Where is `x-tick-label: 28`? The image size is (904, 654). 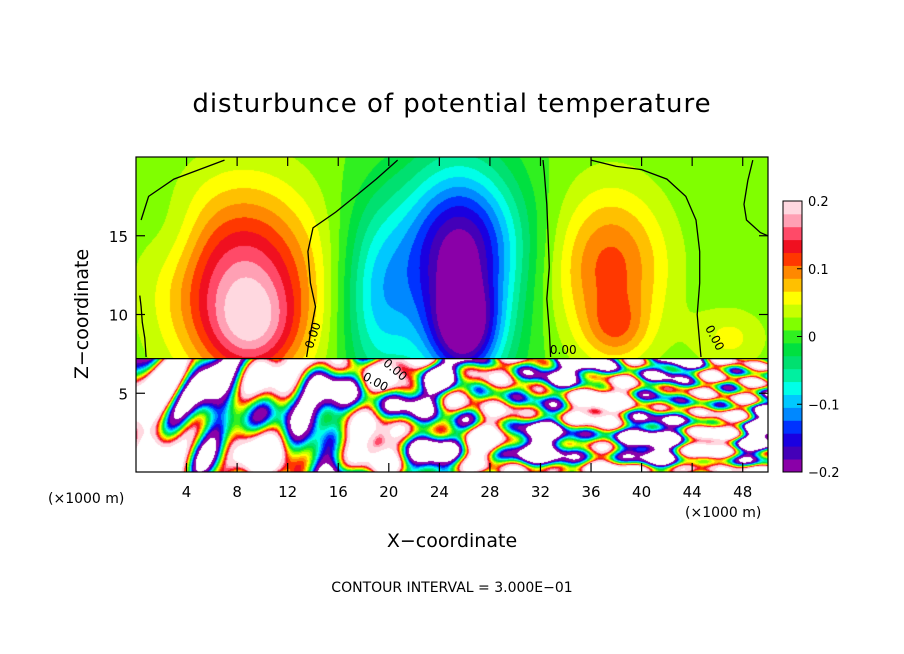 x-tick-label: 28 is located at coordinates (489, 492).